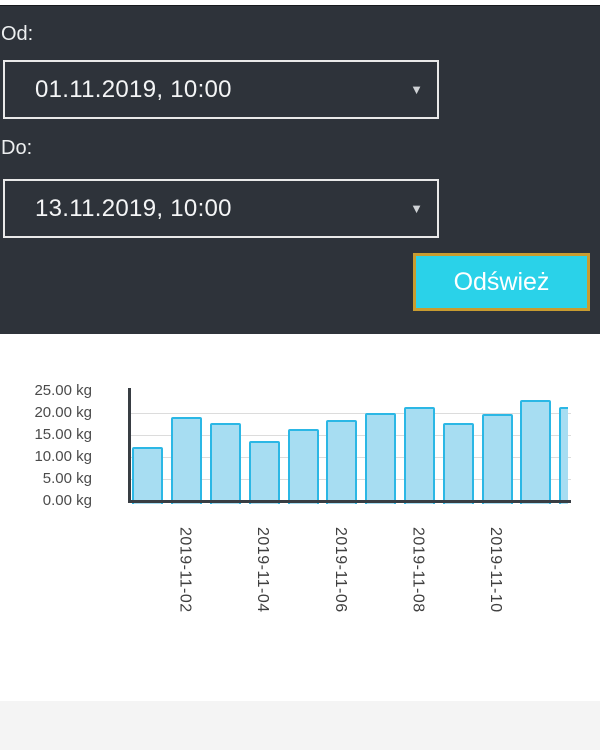 This screenshot has width=600, height=750. What do you see at coordinates (340, 570) in the screenshot?
I see `x-tick-label: 2019-11-06` at bounding box center [340, 570].